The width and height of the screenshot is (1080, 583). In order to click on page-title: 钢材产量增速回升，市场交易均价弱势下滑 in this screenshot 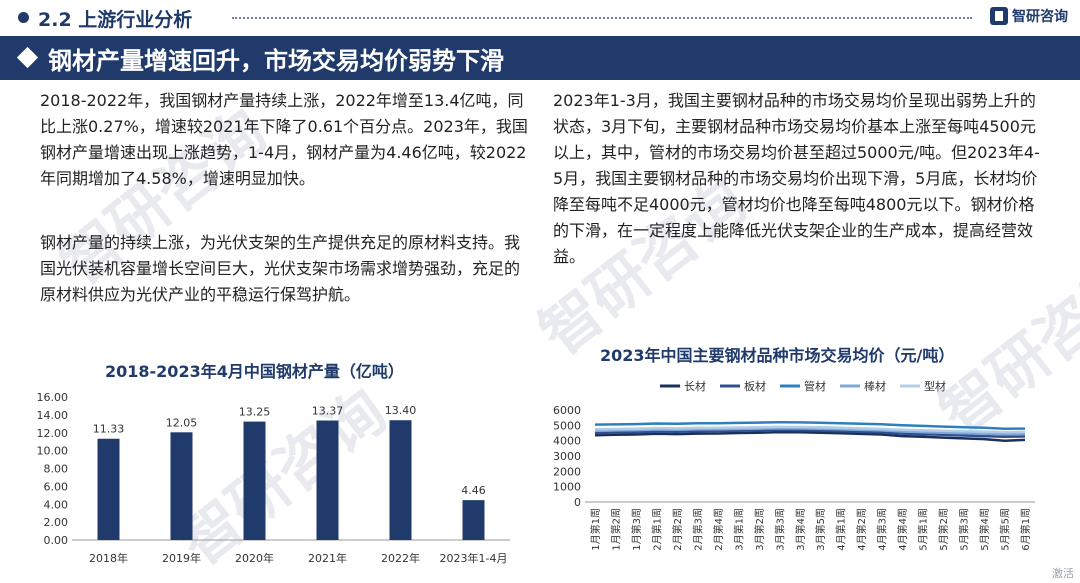, I will do `click(276, 61)`.